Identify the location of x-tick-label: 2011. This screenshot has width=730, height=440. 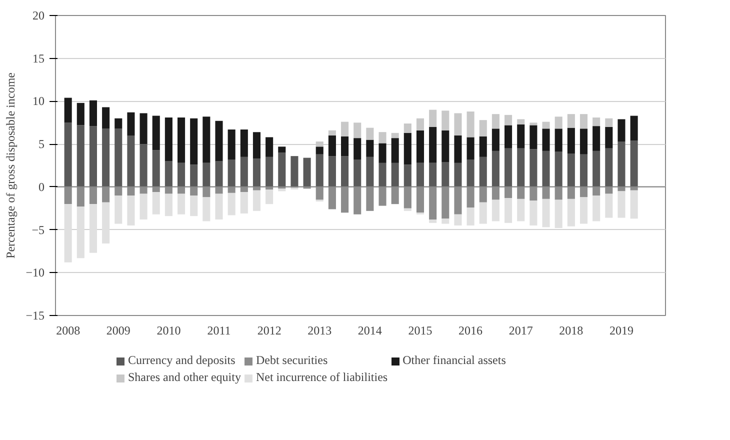
(219, 331).